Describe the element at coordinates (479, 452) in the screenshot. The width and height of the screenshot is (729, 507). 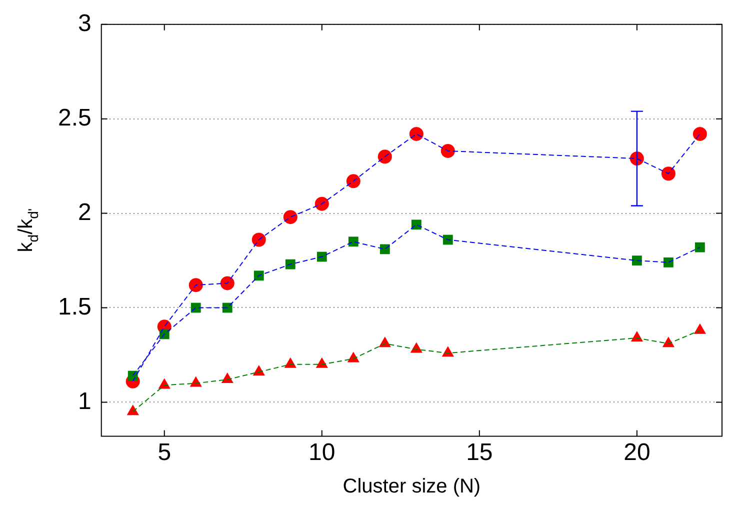
I see `x-tick-label: 15` at that location.